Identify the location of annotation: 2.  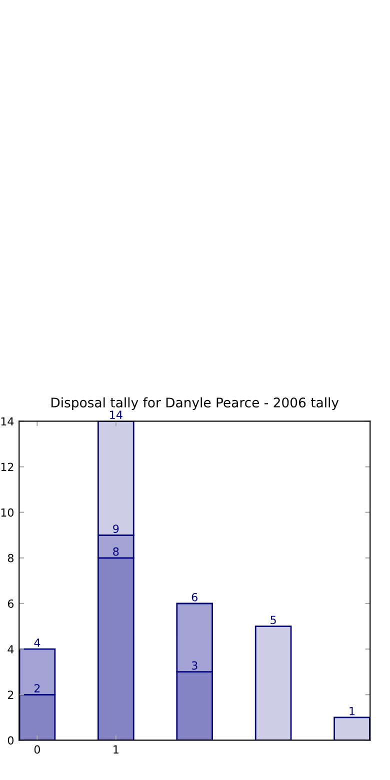
(37, 688).